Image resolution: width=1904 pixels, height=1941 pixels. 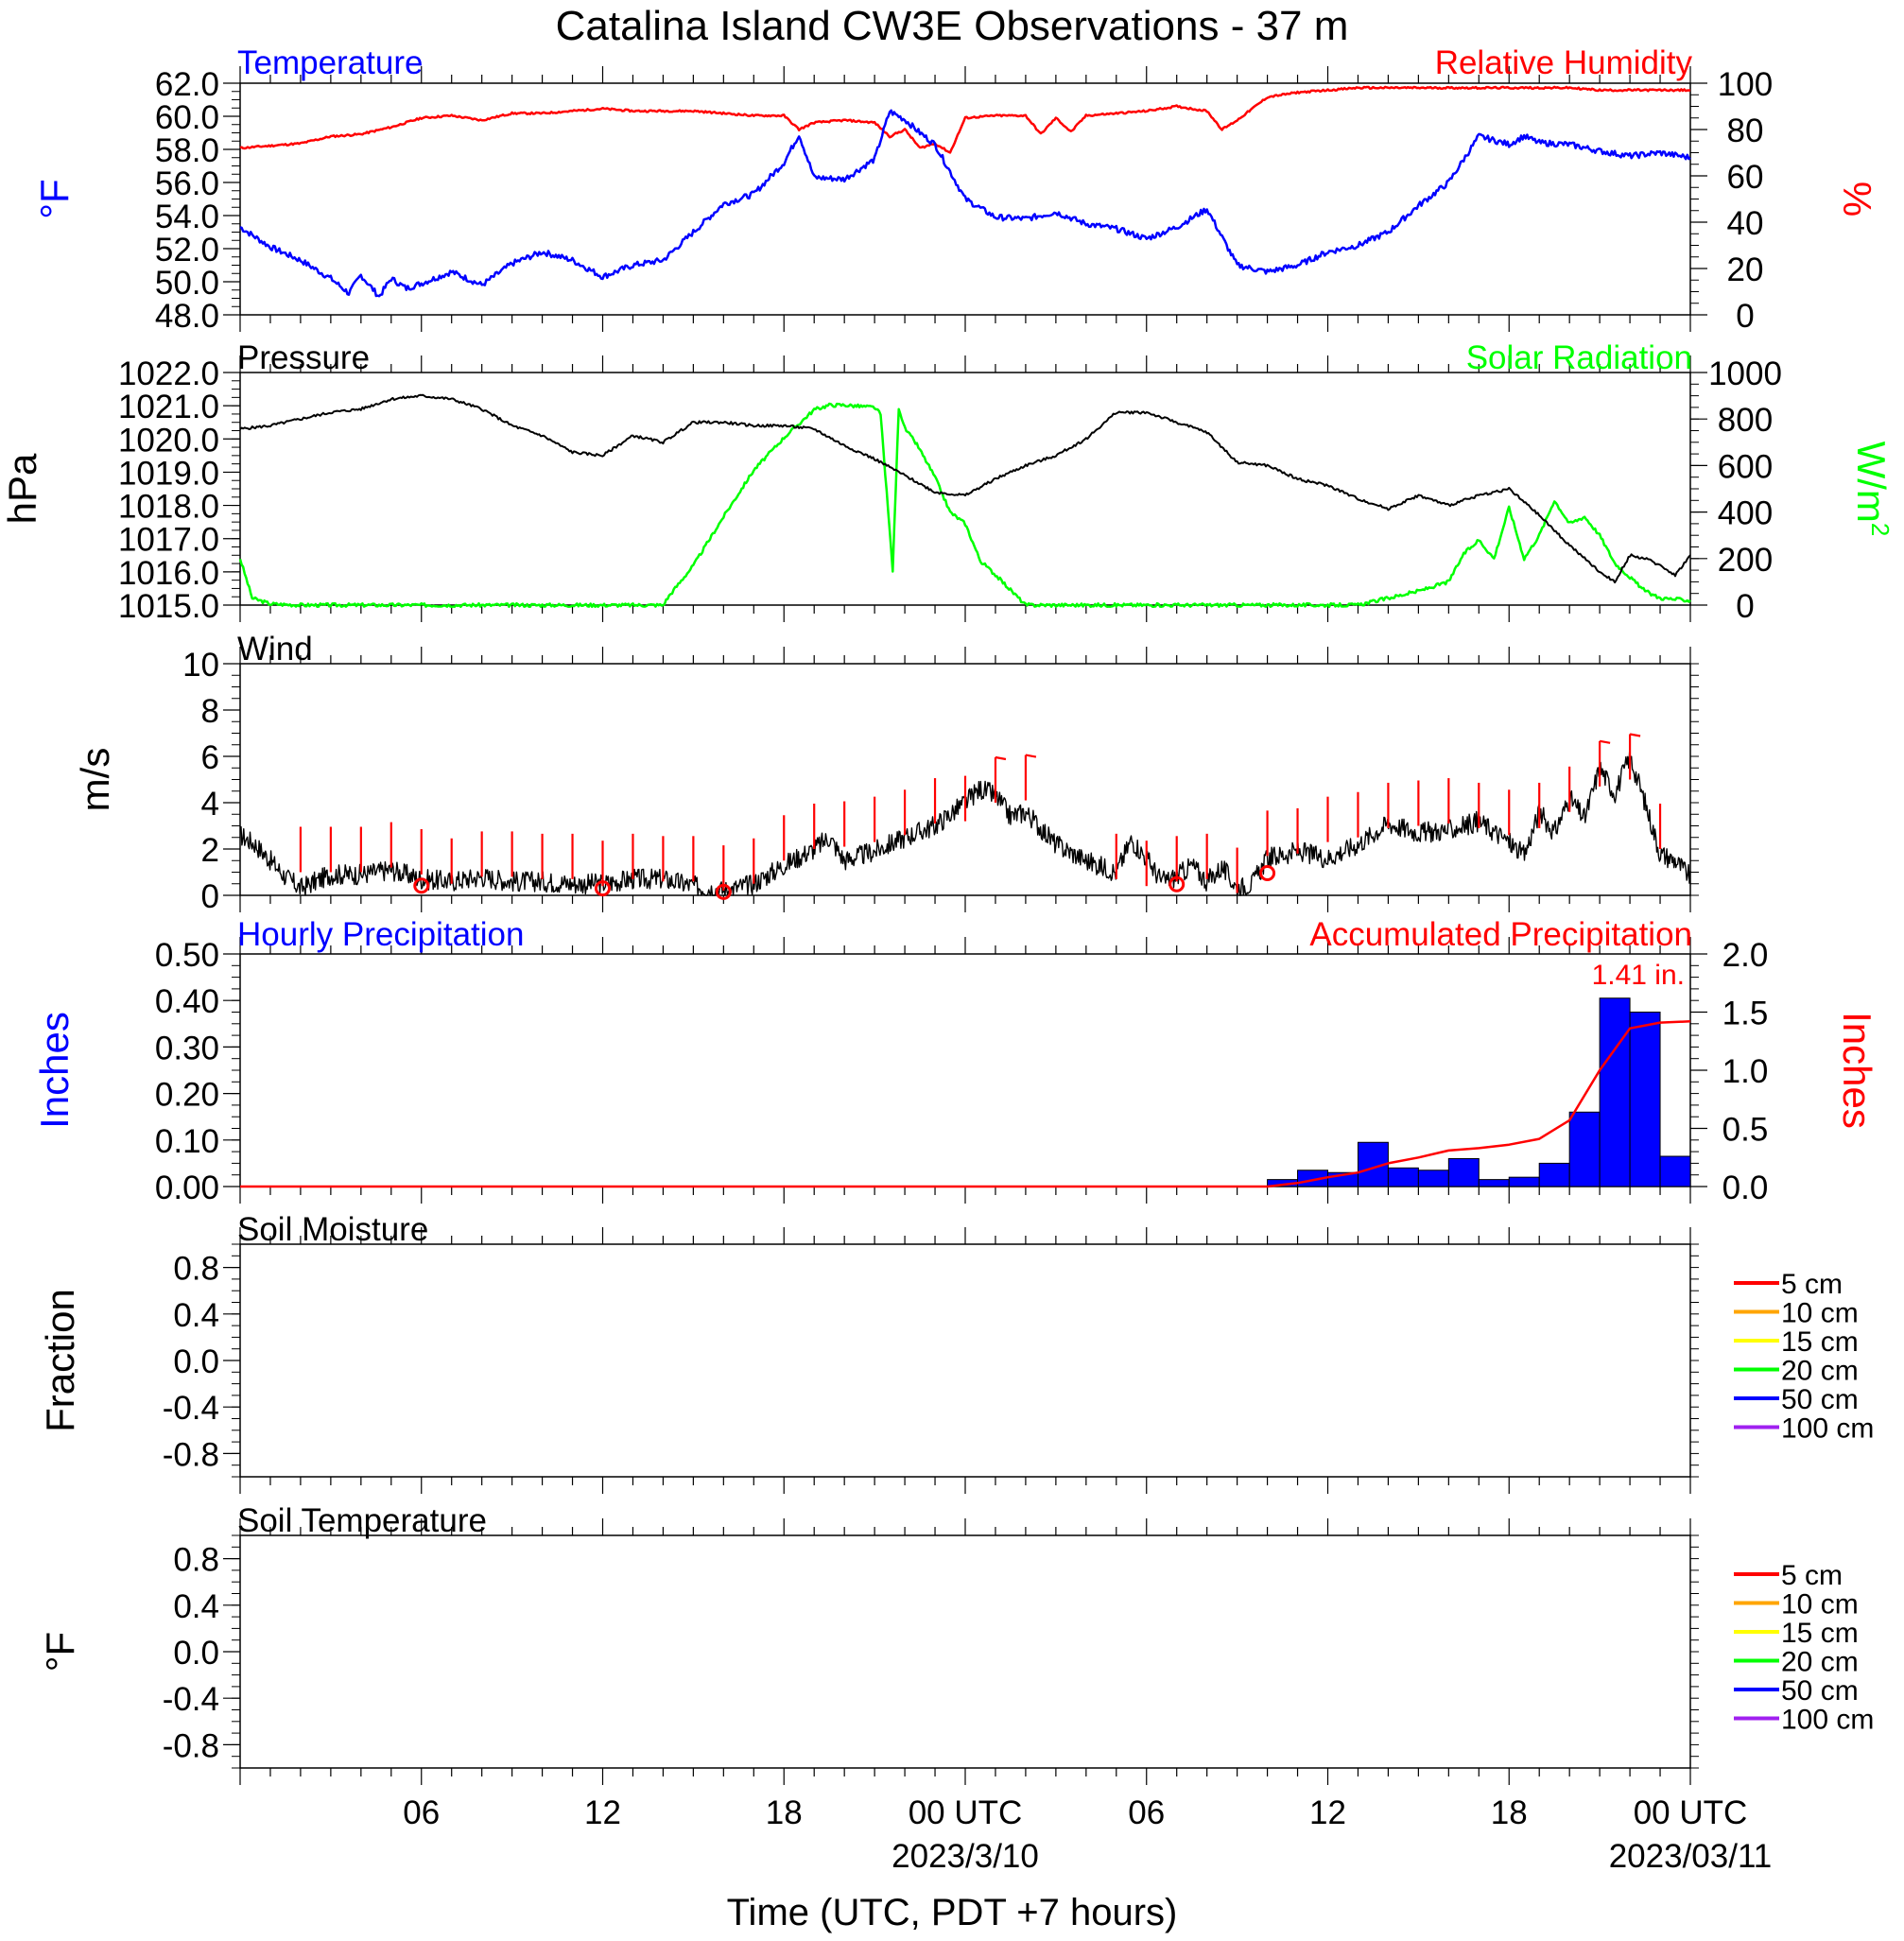 I want to click on accum-precip-unit-label: Inches, so click(x=1857, y=1071).